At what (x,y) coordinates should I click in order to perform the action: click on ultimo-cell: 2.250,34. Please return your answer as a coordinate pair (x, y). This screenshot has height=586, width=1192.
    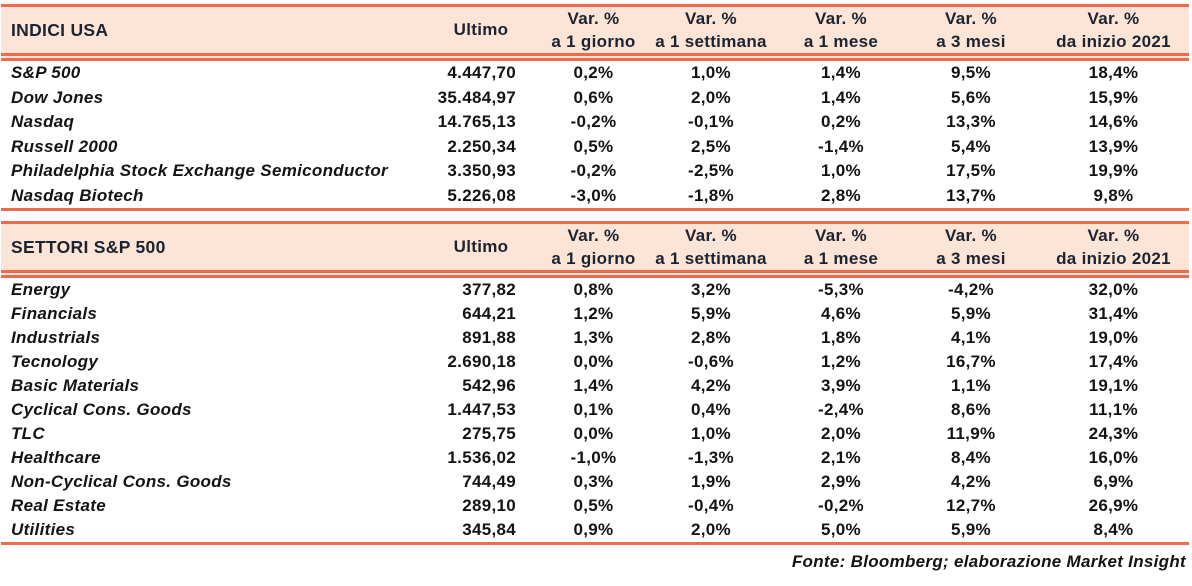
    Looking at the image, I should click on (481, 146).